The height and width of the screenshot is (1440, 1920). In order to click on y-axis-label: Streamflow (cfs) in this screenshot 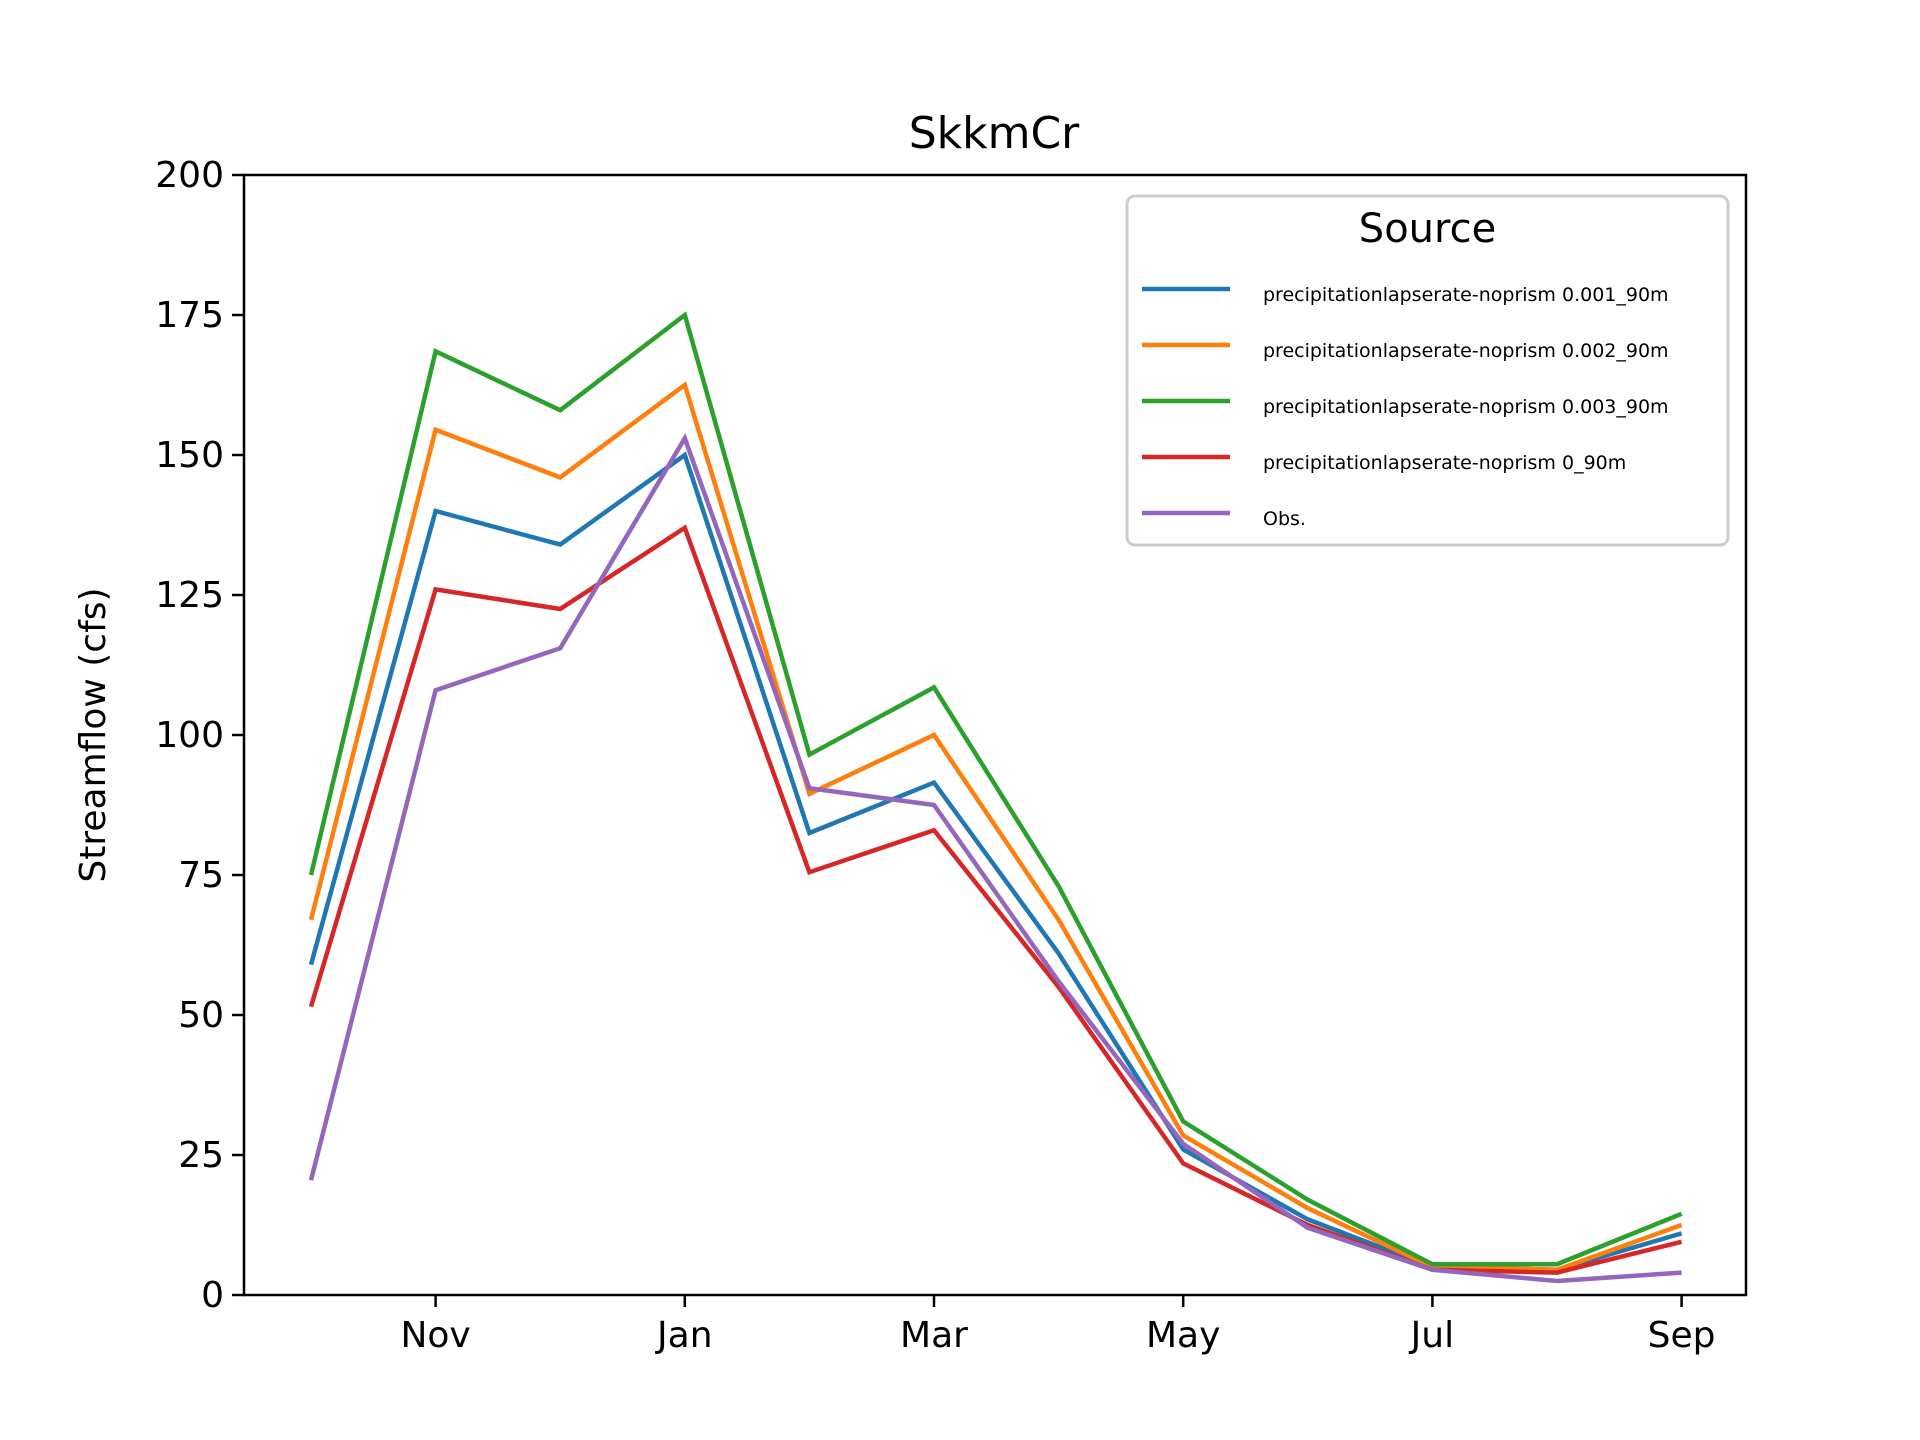, I will do `click(93, 734)`.